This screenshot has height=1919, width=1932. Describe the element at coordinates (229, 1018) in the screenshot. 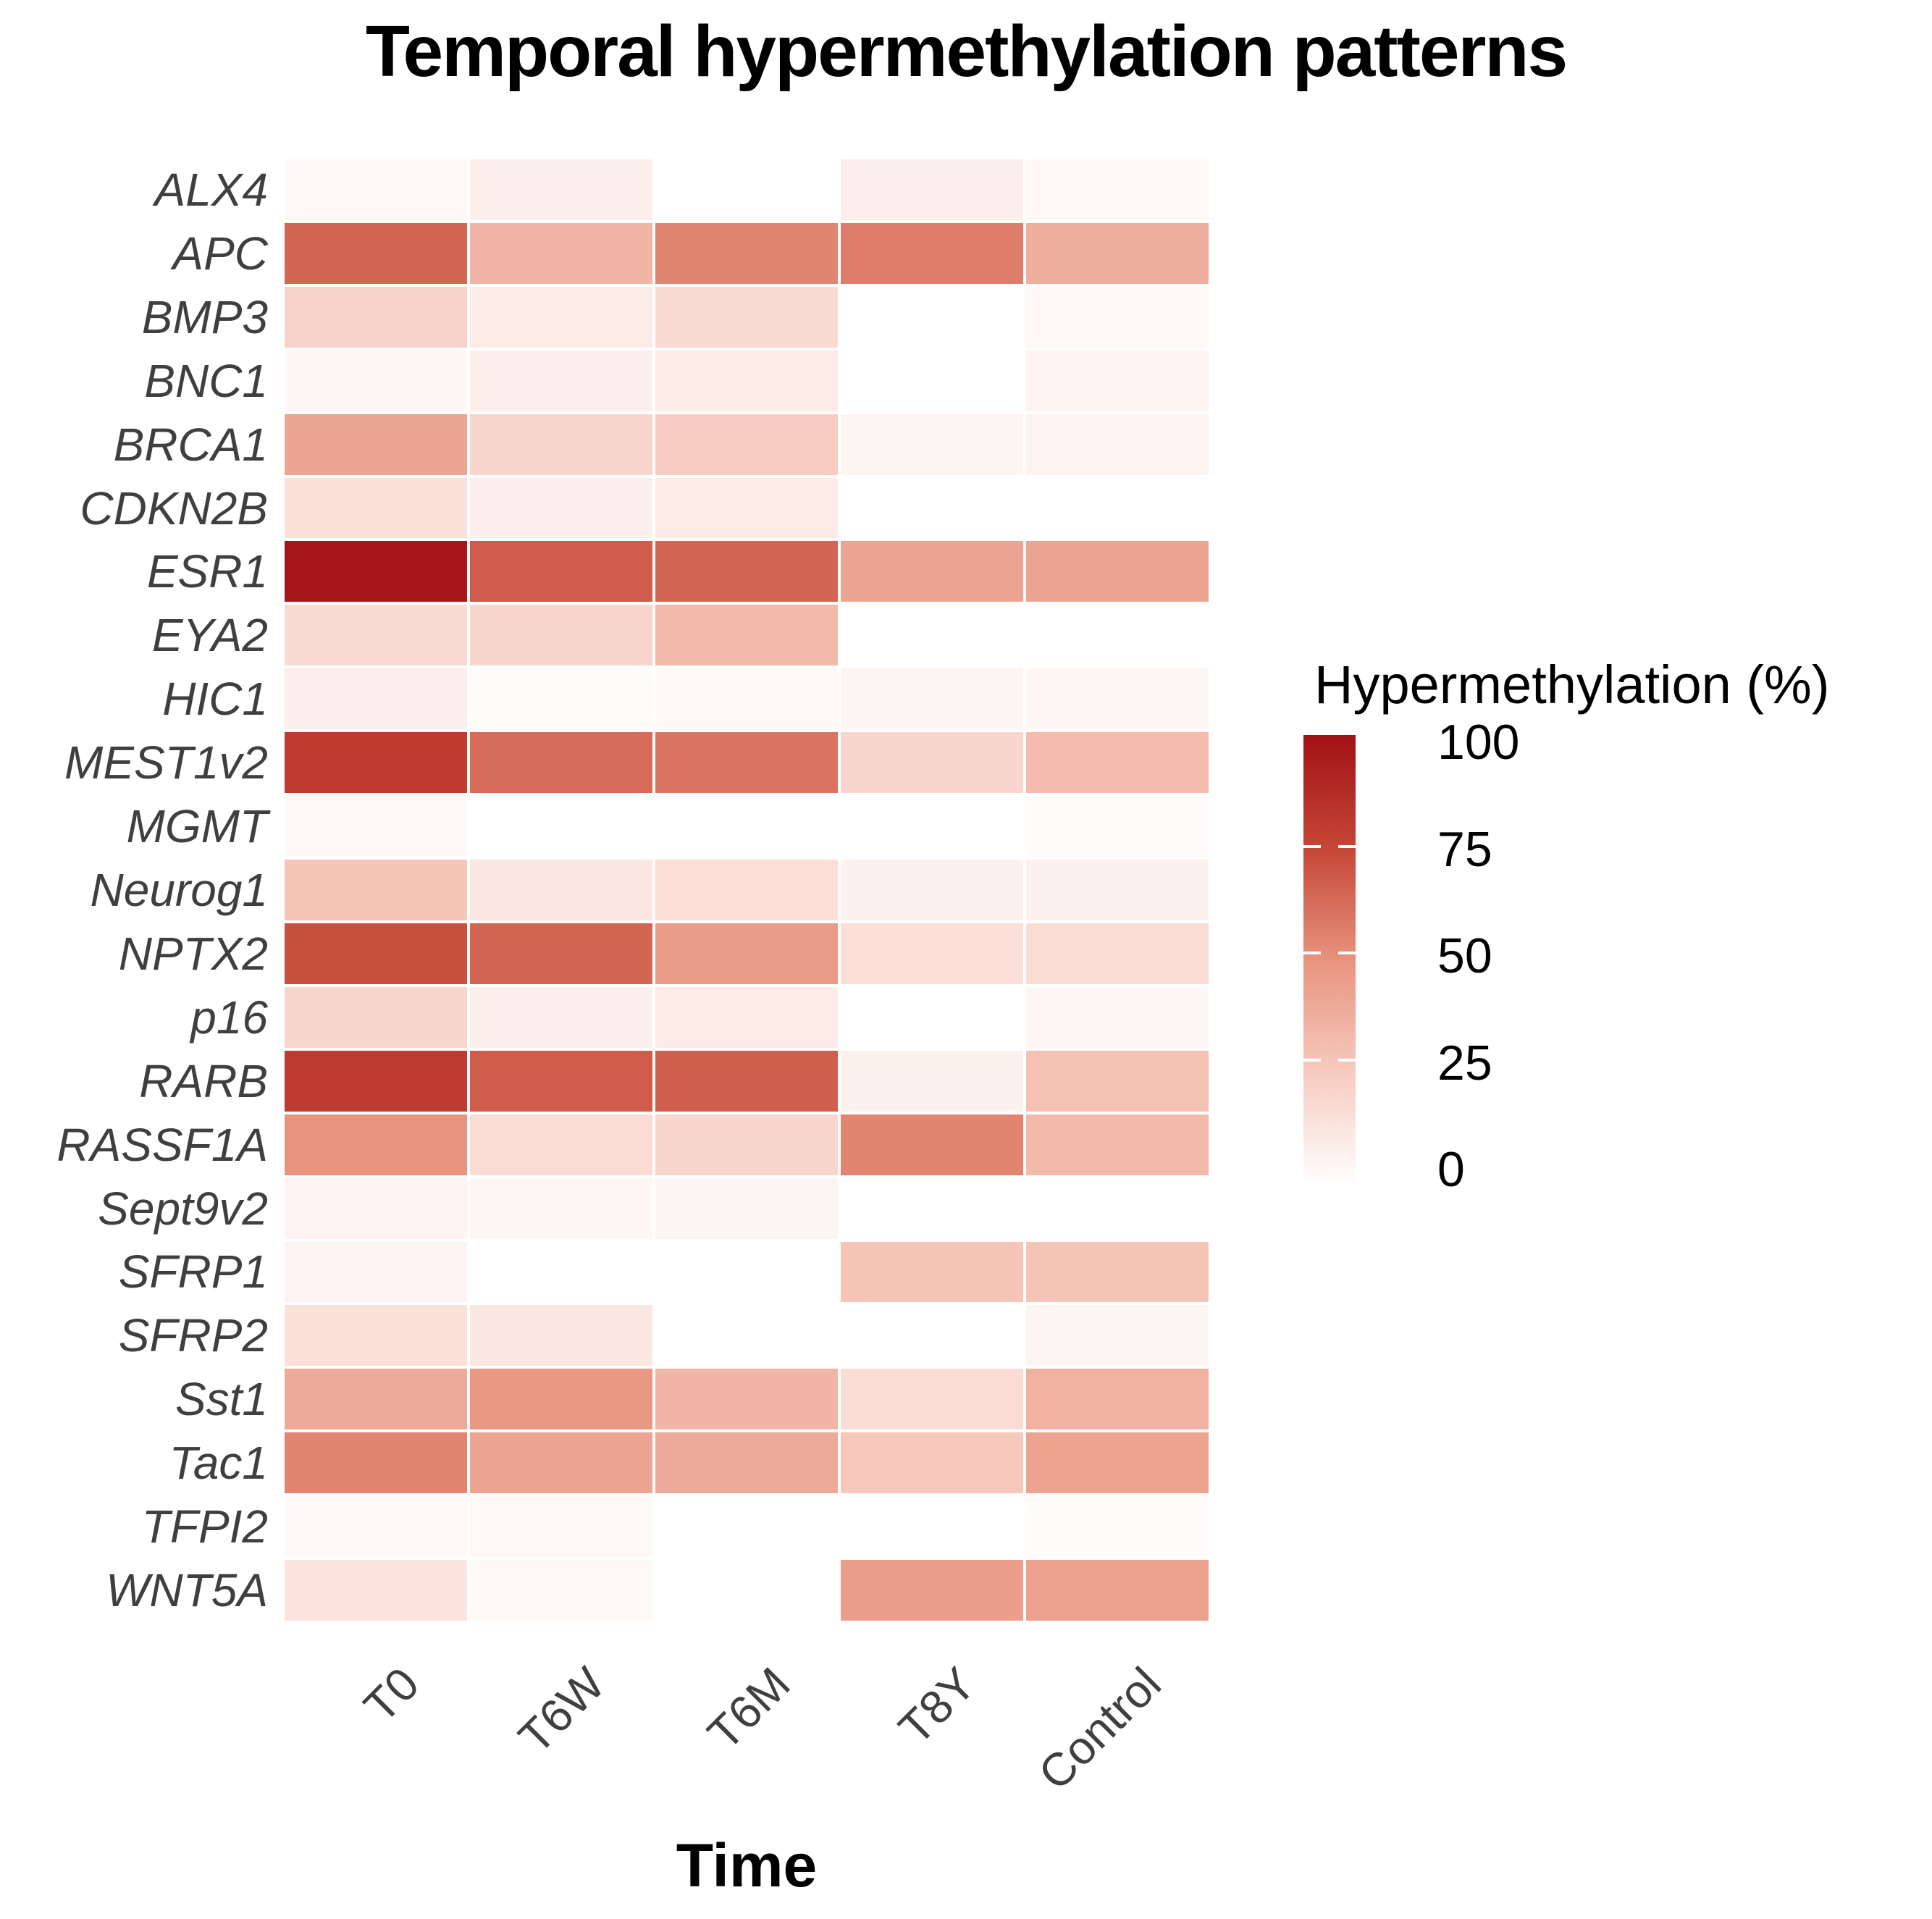

I see `gene-label: p16` at that location.